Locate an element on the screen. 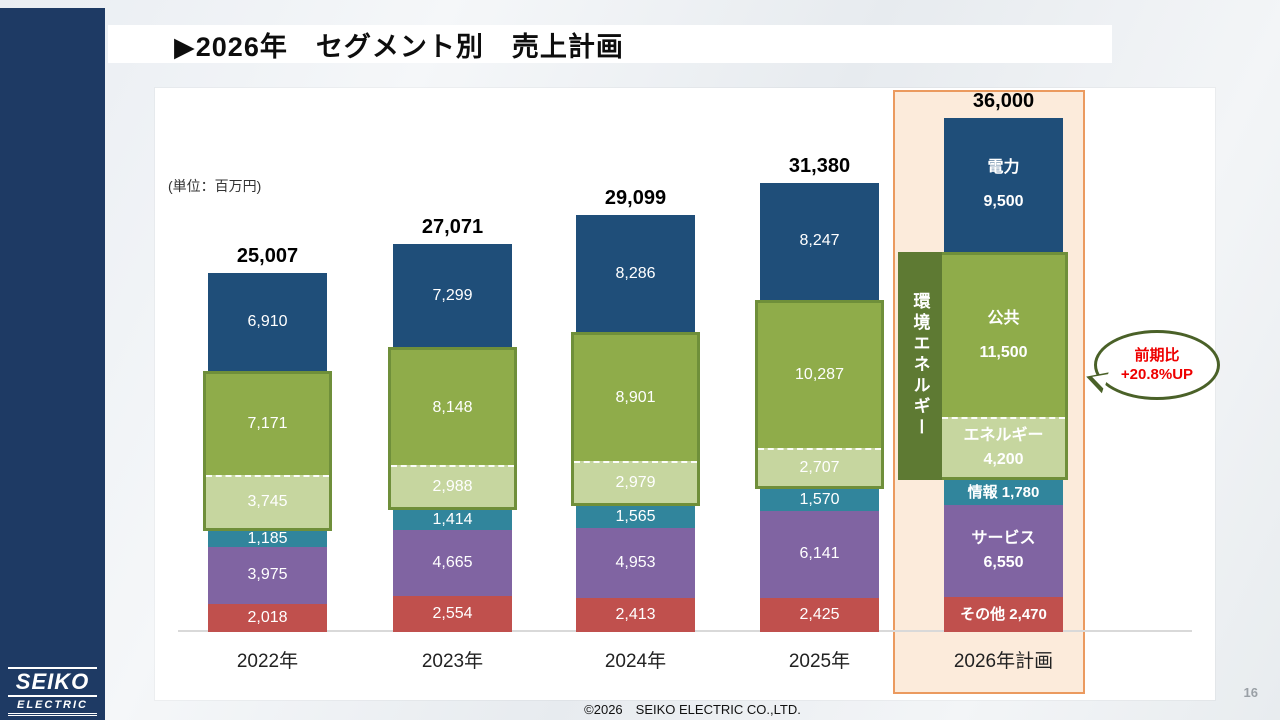  x-axis-label: 2024年 is located at coordinates (635, 661).